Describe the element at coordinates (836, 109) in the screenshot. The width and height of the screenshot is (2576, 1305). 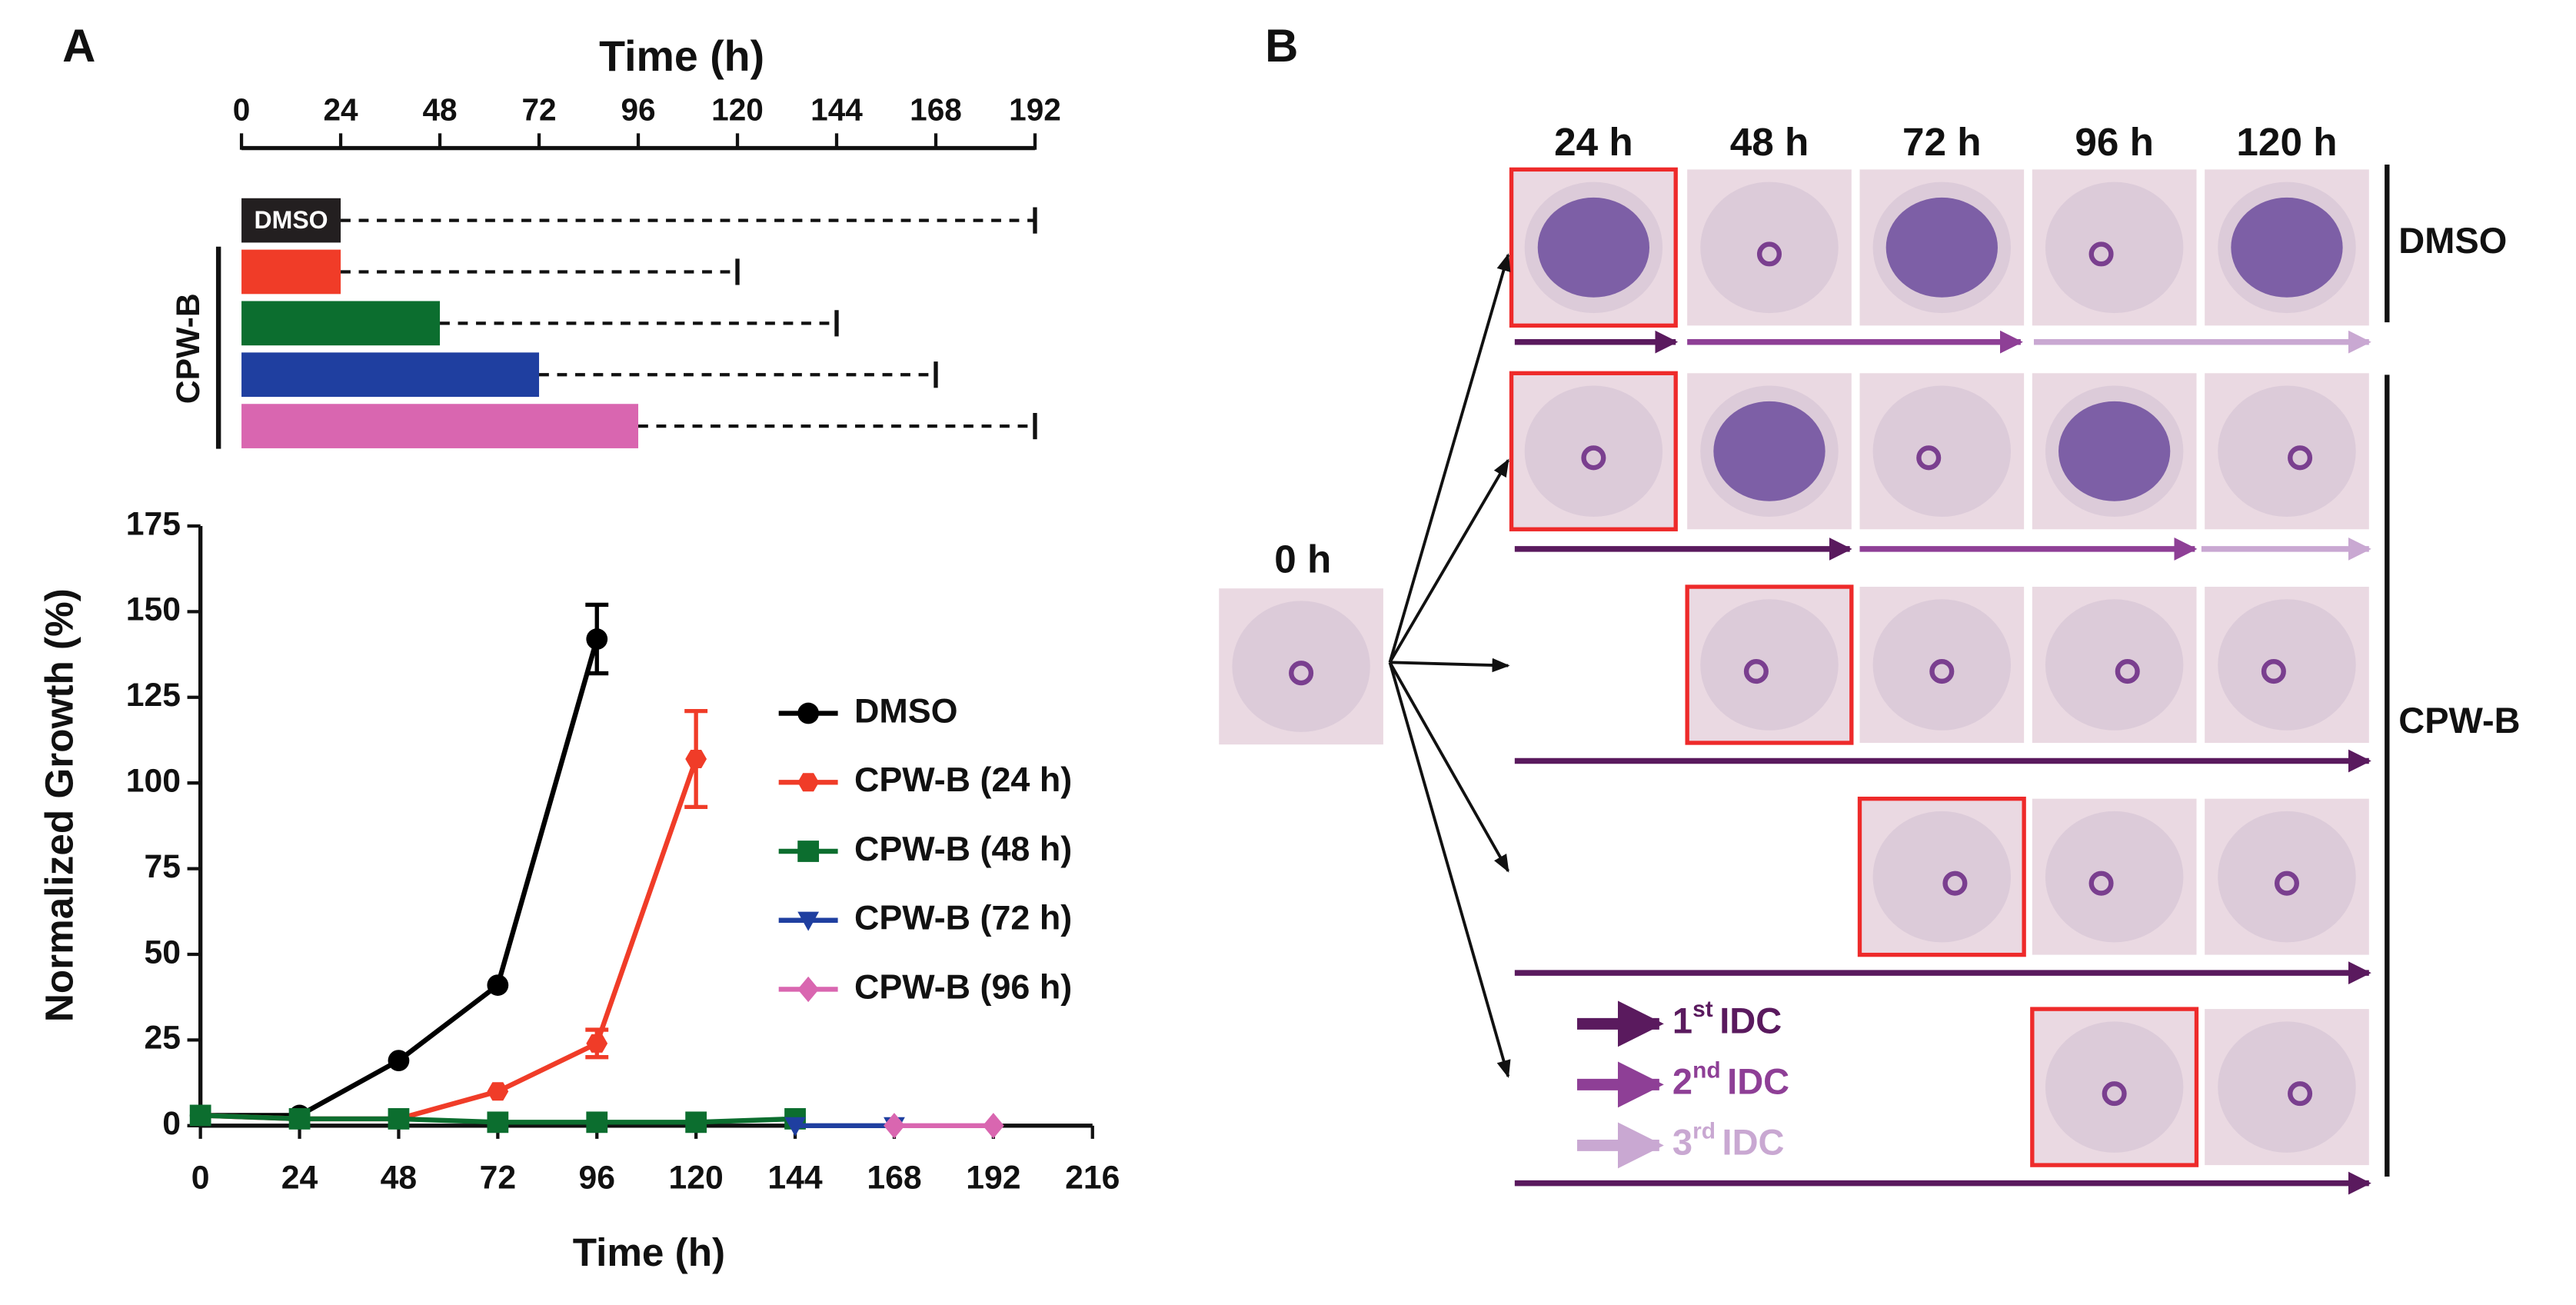
I see `x-tick-label: 144` at that location.